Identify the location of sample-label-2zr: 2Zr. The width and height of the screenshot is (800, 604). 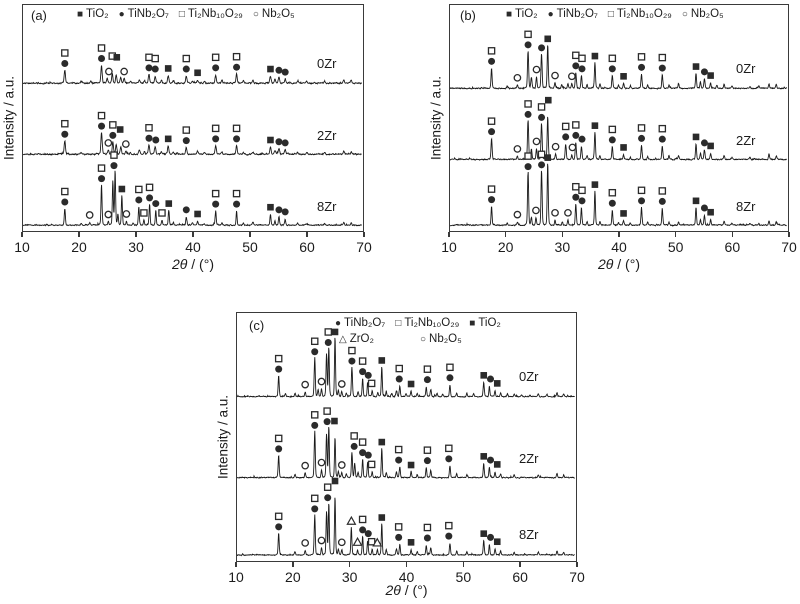
(746, 140).